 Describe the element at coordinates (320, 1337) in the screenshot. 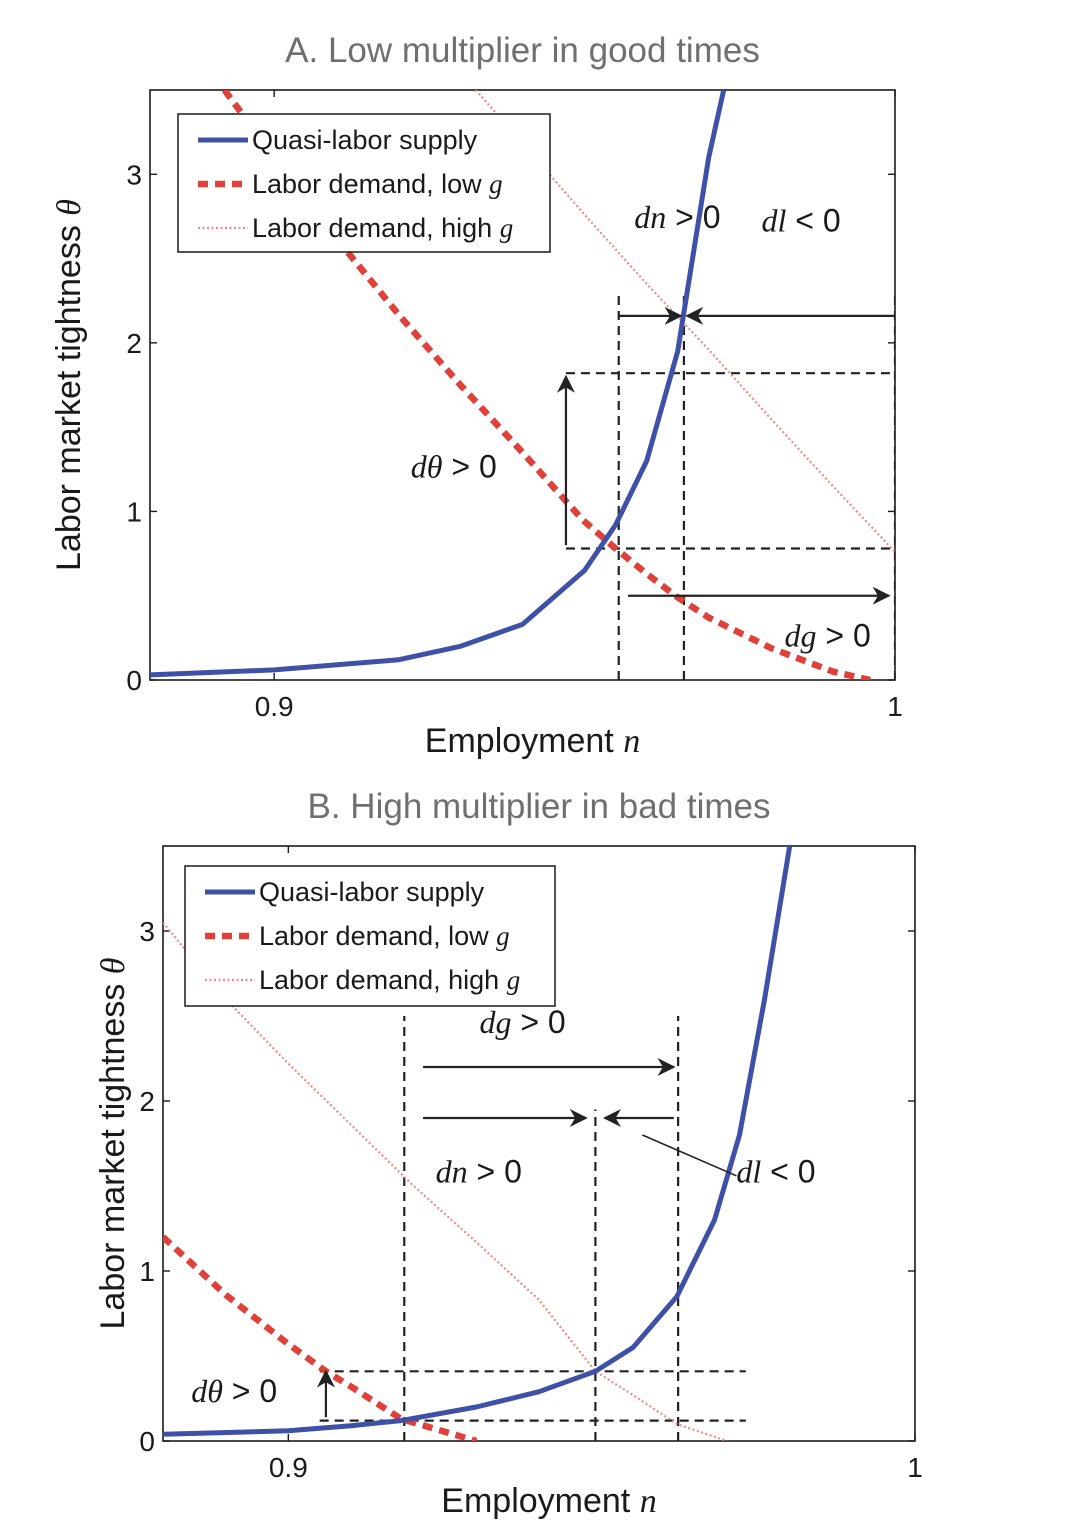

I see `series-demand-low` at that location.